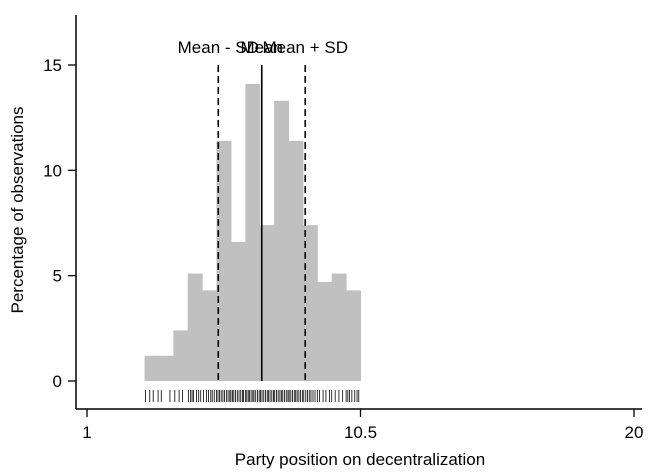 This screenshot has height=474, width=648. Describe the element at coordinates (52, 170) in the screenshot. I see `y-tick-label-2: 10` at that location.